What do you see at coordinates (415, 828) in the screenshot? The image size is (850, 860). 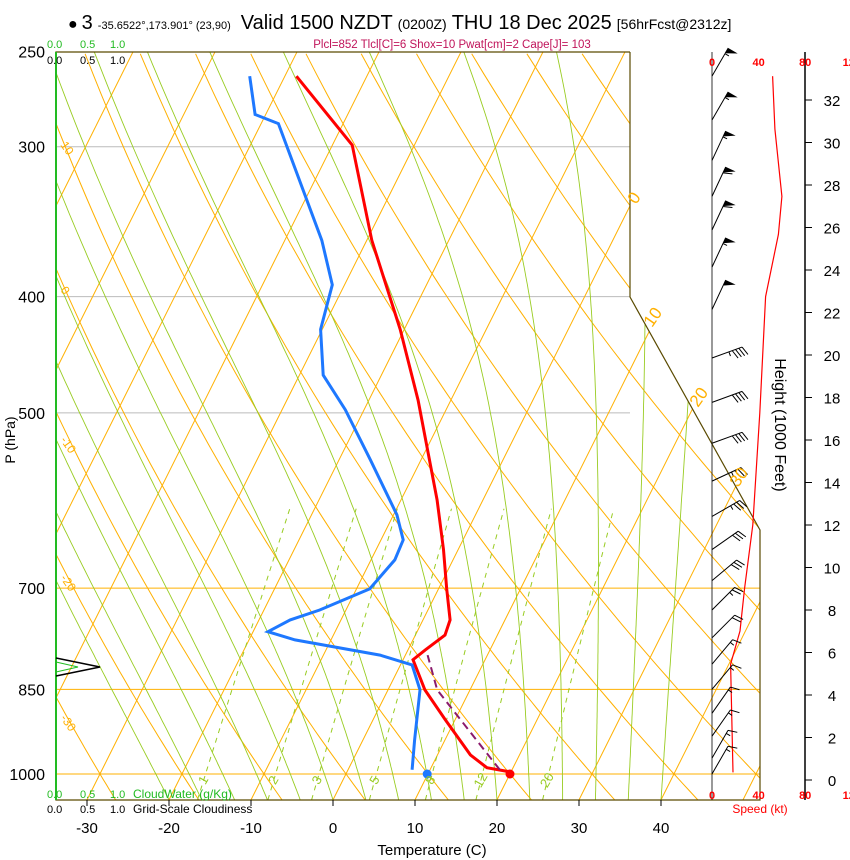 I see `x-tick-label: 10` at bounding box center [415, 828].